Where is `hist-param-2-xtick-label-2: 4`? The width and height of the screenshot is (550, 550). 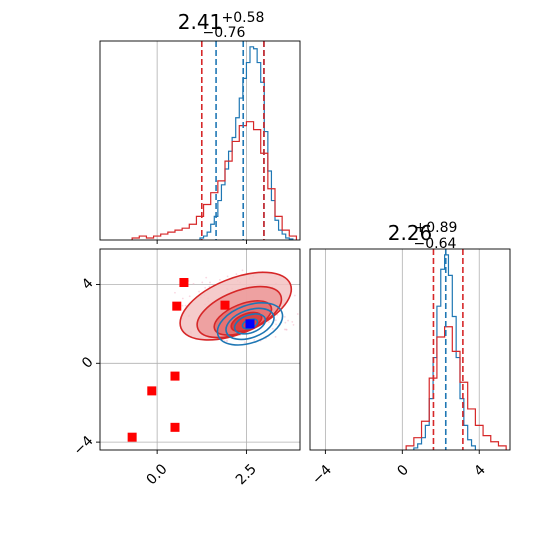 hist-param-2-xtick-label-2: 4 is located at coordinates (480, 471).